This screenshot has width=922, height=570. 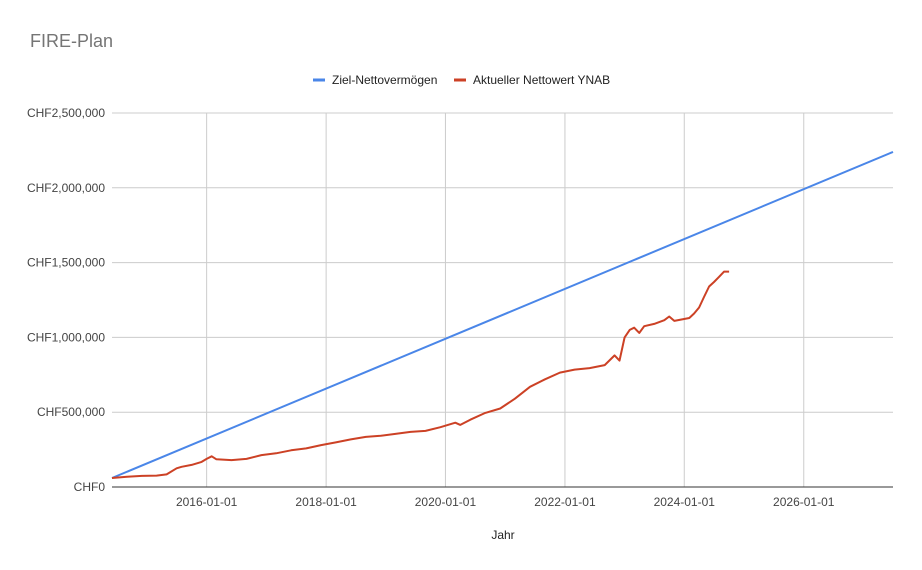 What do you see at coordinates (90, 487) in the screenshot?
I see `y-tick-label: CHF0` at bounding box center [90, 487].